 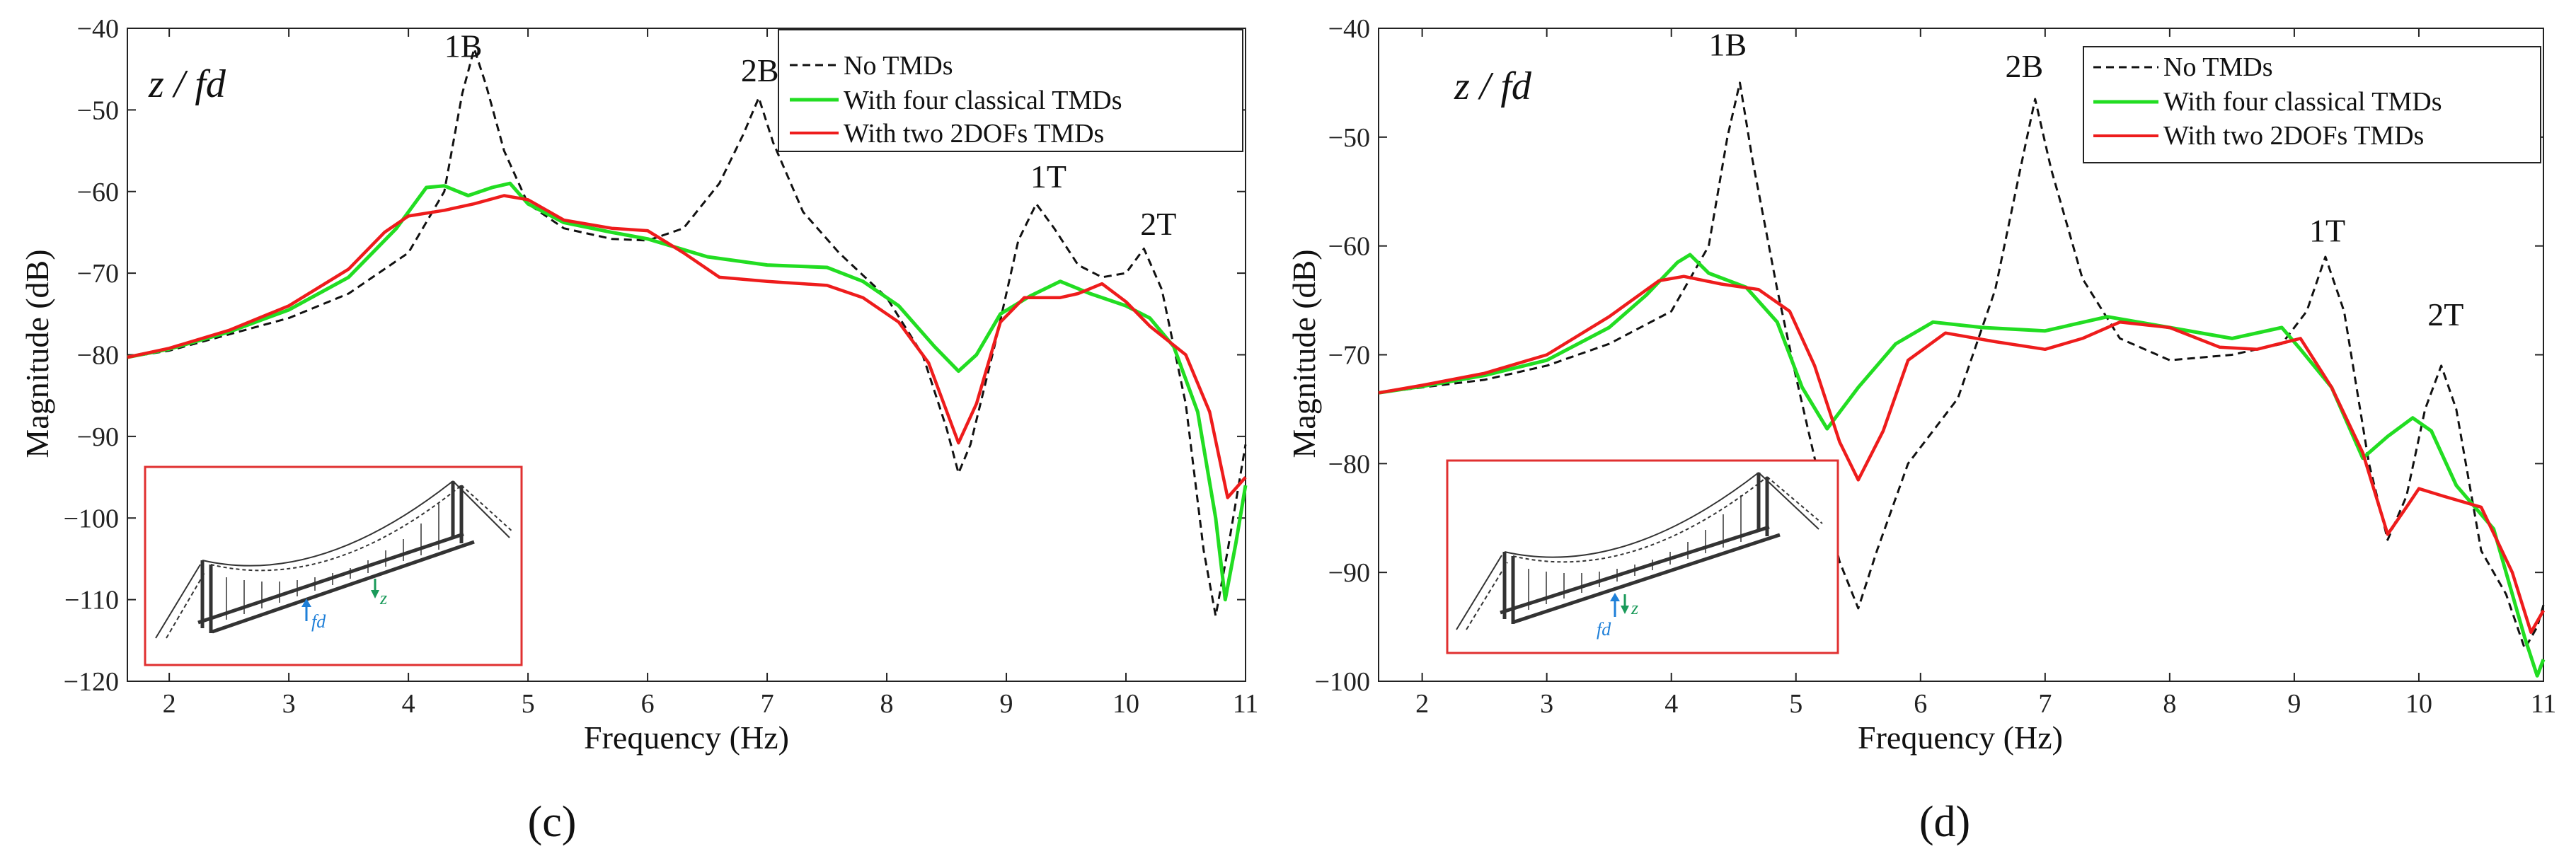 I want to click on response-arrowhead-c, so click(x=375, y=594).